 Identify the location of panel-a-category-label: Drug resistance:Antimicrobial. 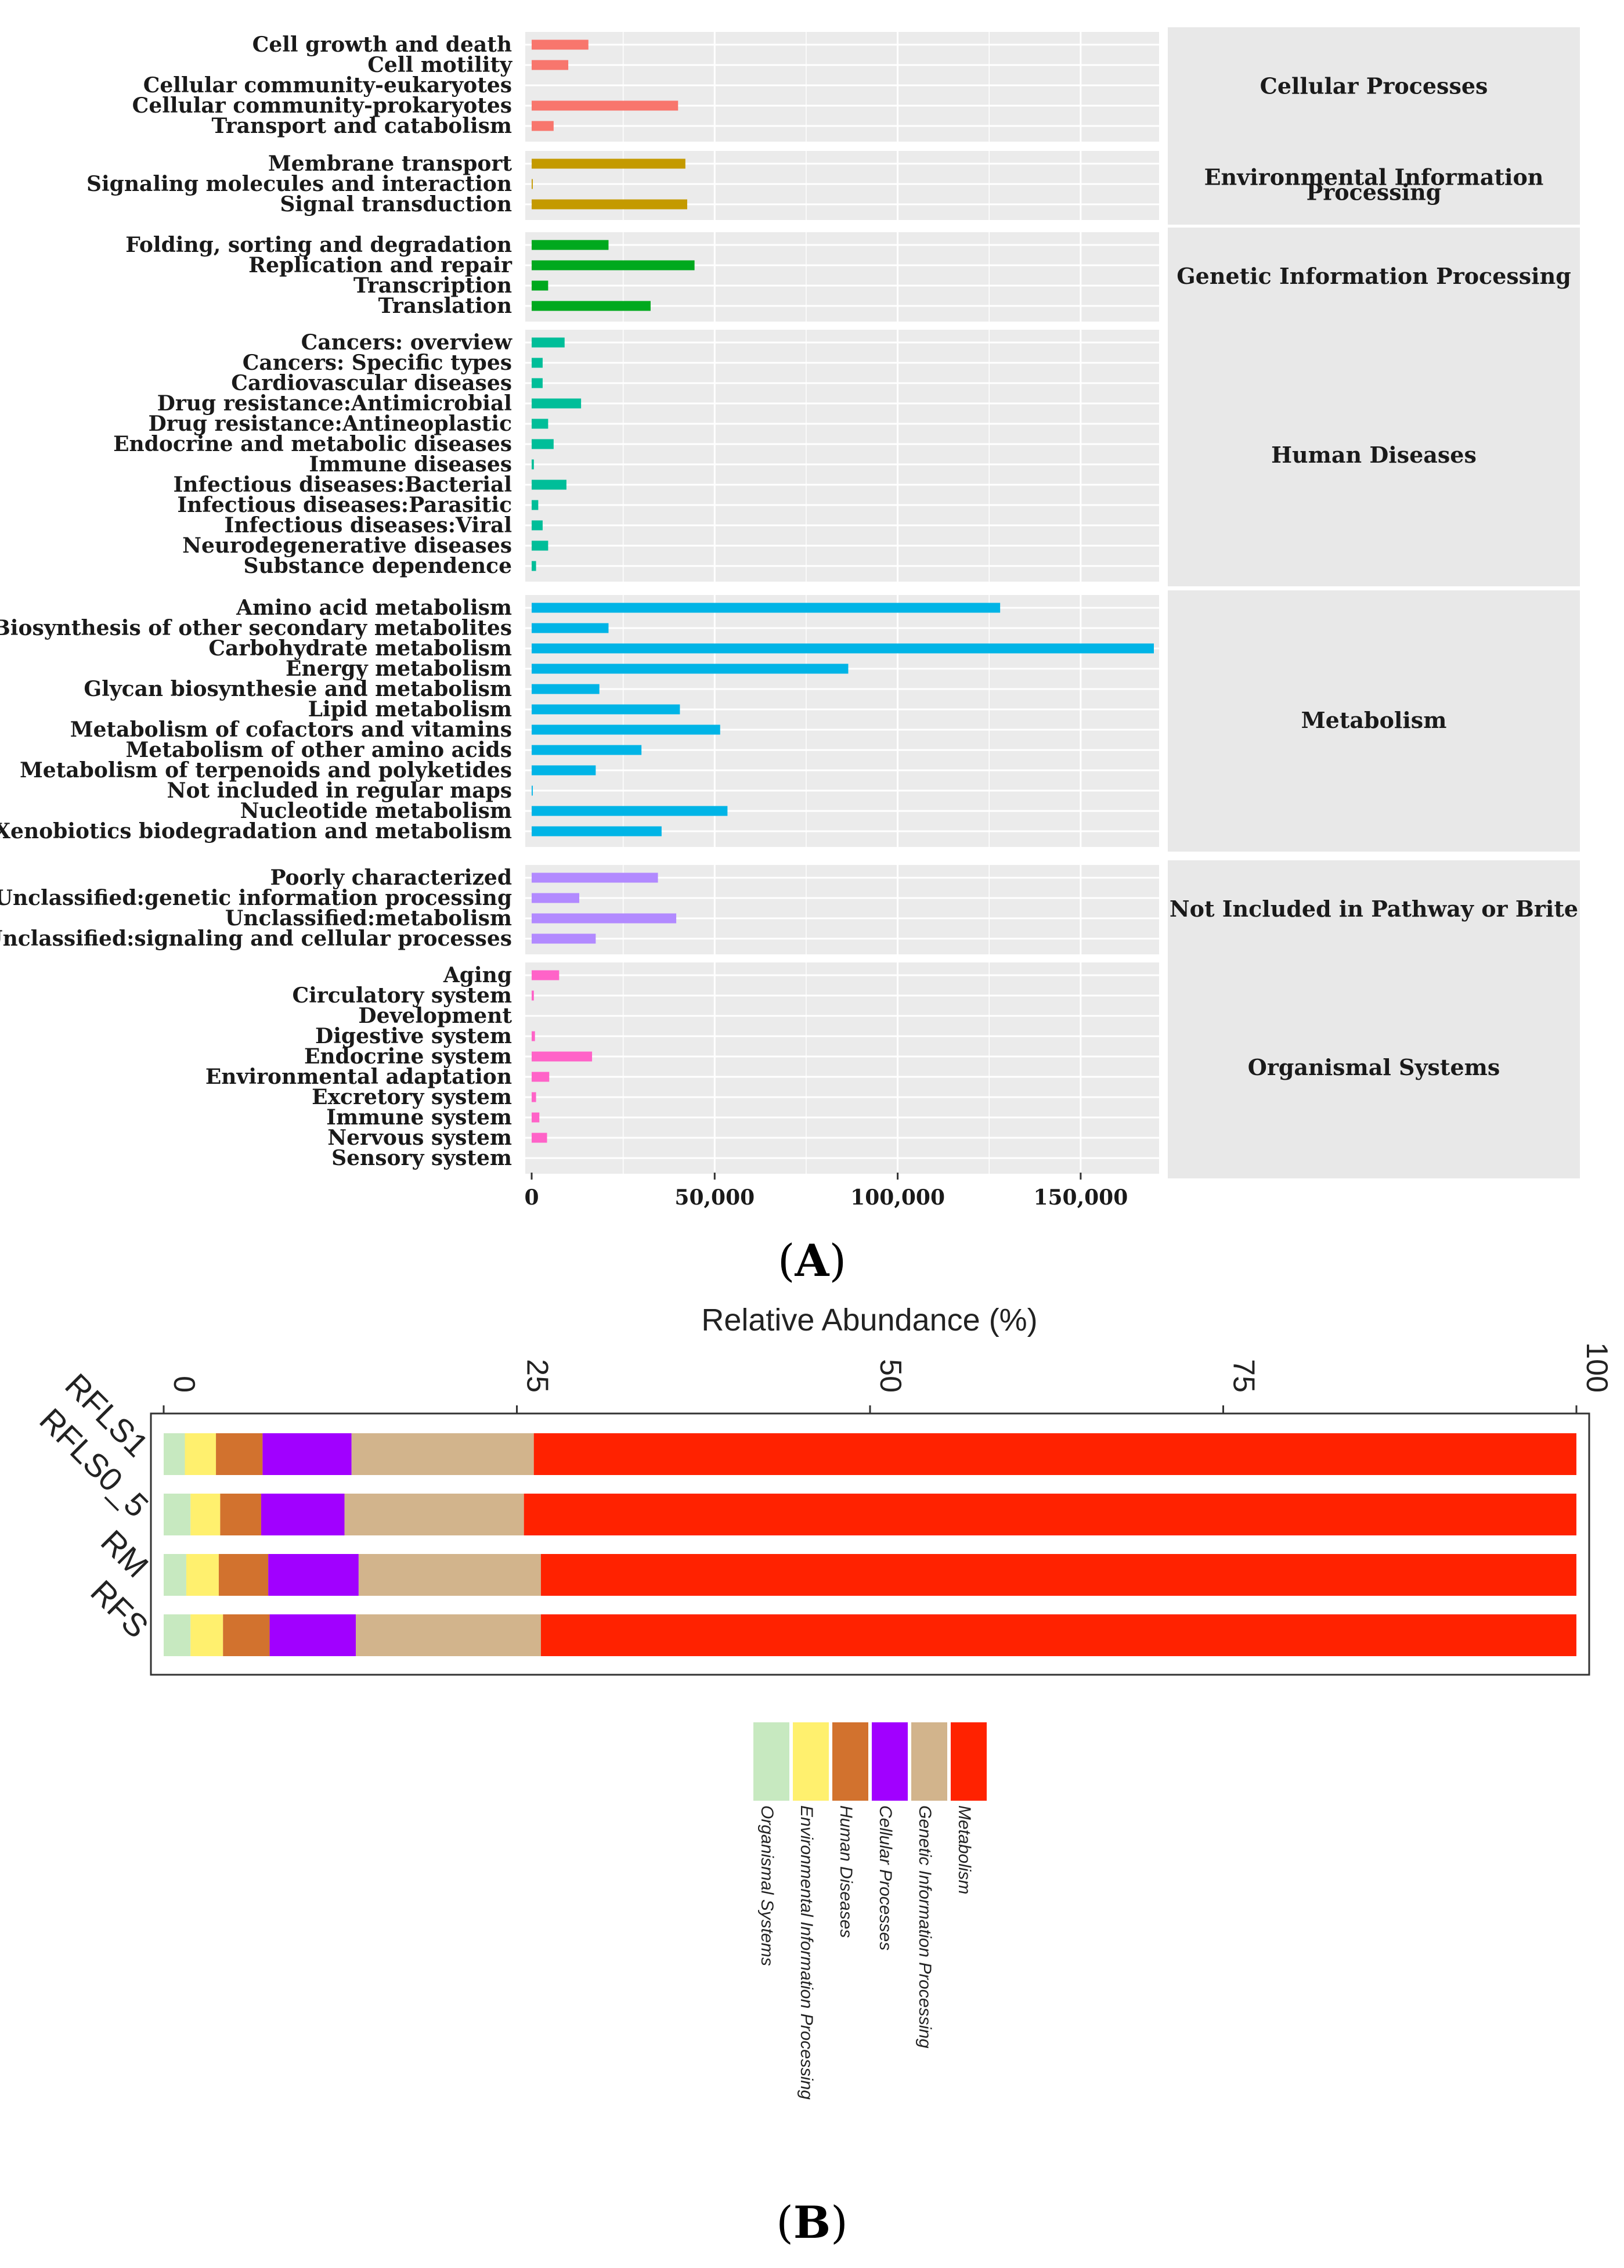
(334, 403).